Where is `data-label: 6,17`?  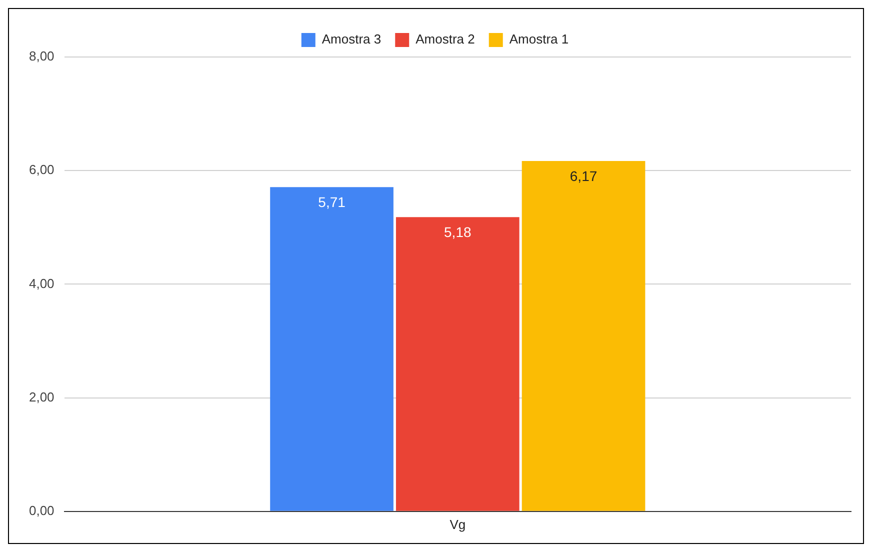 data-label: 6,17 is located at coordinates (584, 176).